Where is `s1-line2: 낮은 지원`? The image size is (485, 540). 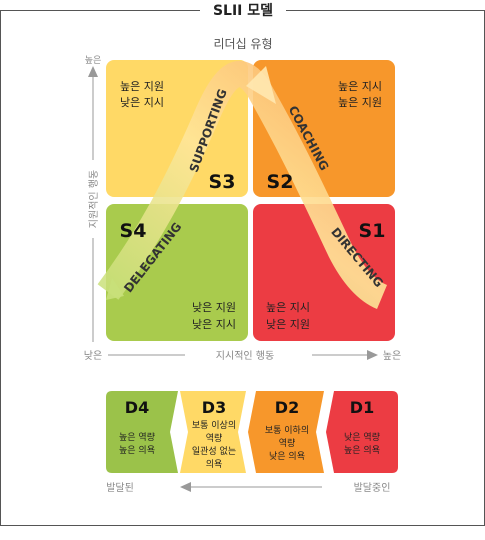
s1-line2: 낮은 지원 is located at coordinates (288, 324).